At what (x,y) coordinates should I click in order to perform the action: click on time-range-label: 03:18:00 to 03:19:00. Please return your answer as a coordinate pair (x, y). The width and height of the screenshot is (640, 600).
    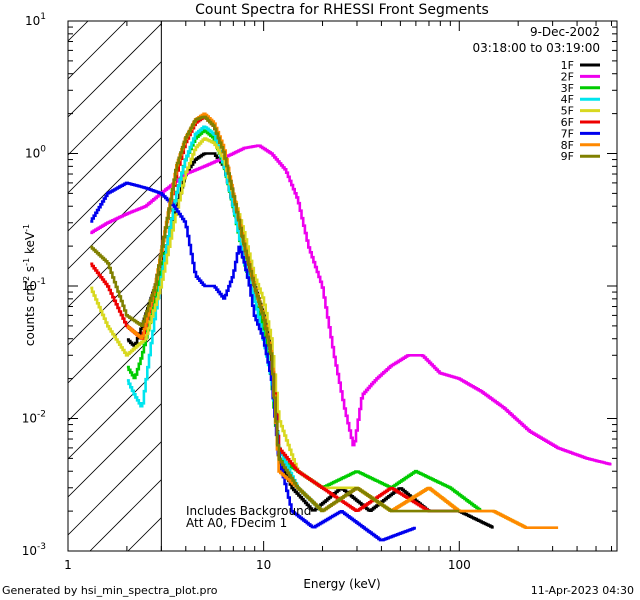
    Looking at the image, I should click on (536, 48).